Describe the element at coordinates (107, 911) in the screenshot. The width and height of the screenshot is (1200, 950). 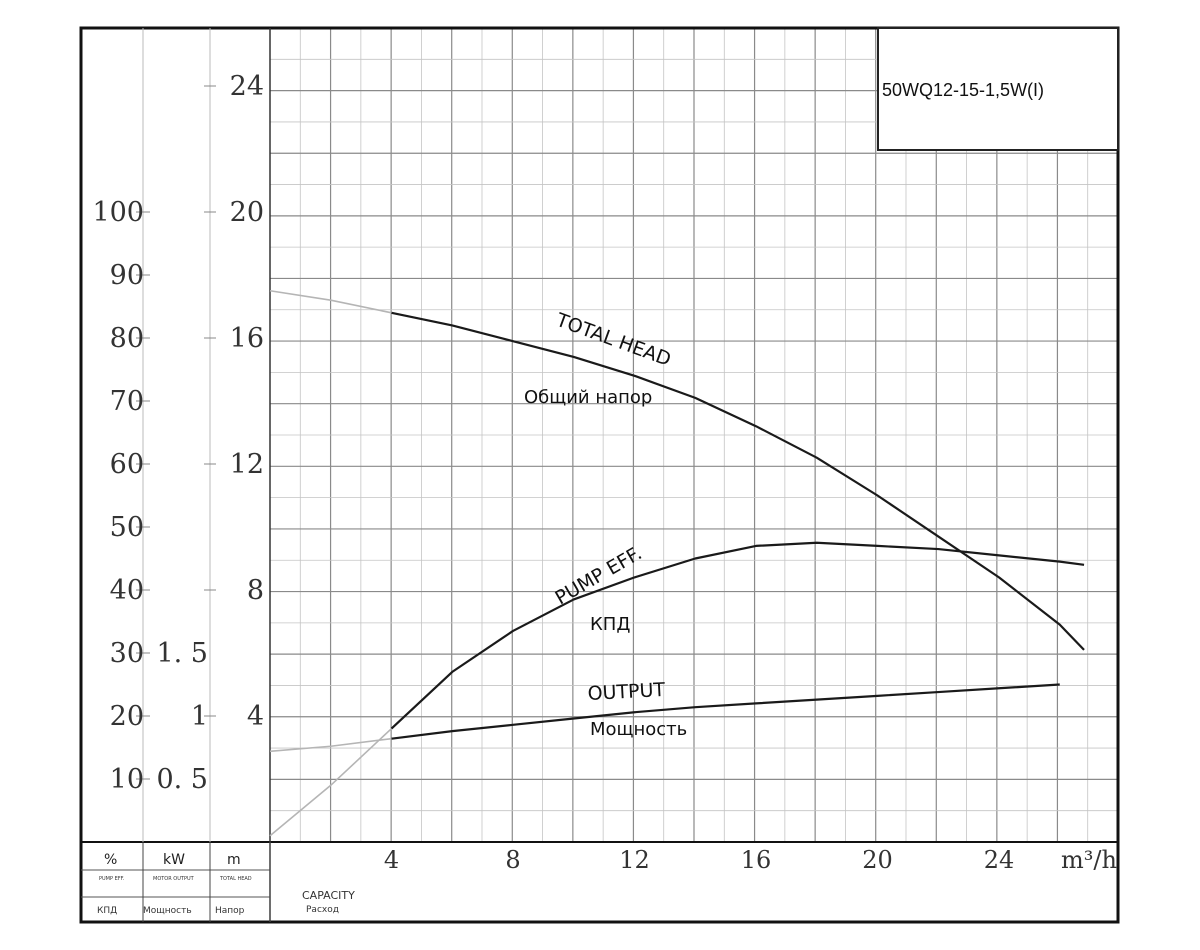
I see `eff-caption-ru: КПД` at that location.